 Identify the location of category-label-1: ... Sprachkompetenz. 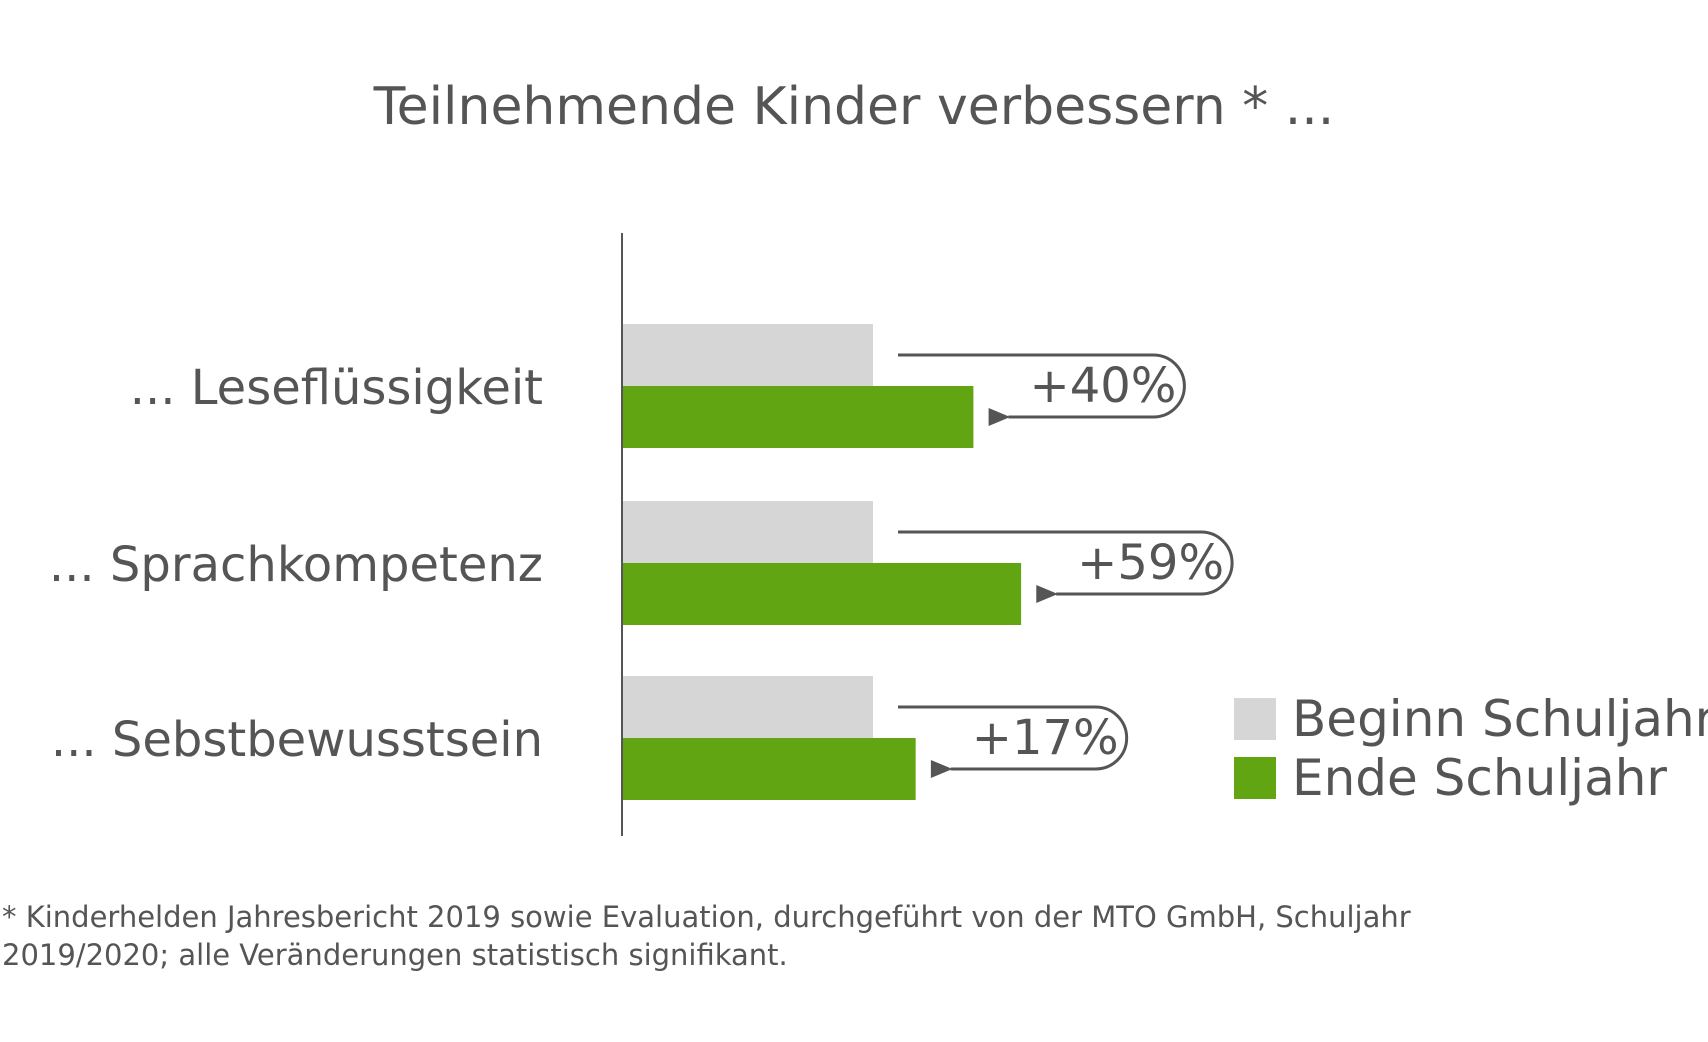
(296, 565).